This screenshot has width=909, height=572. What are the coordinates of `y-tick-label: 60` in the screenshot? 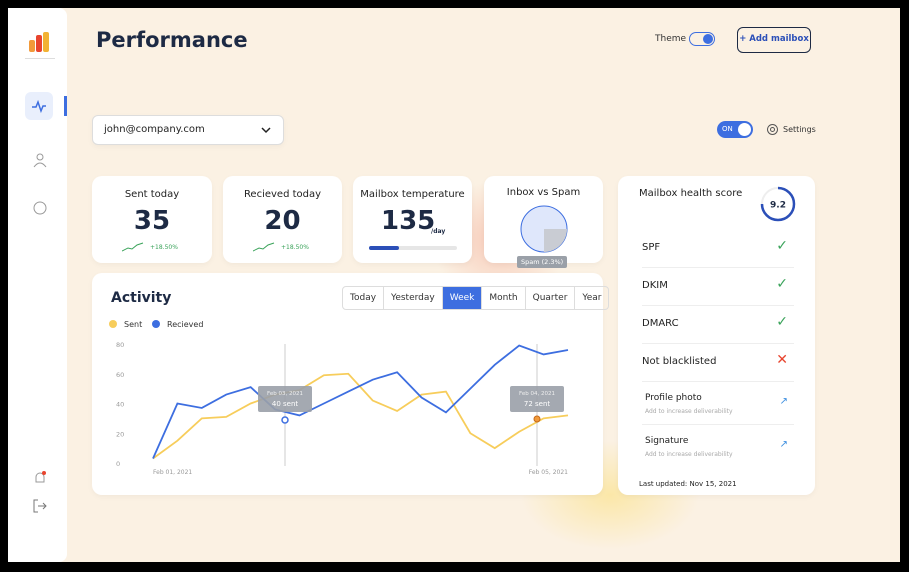 It's located at (120, 375).